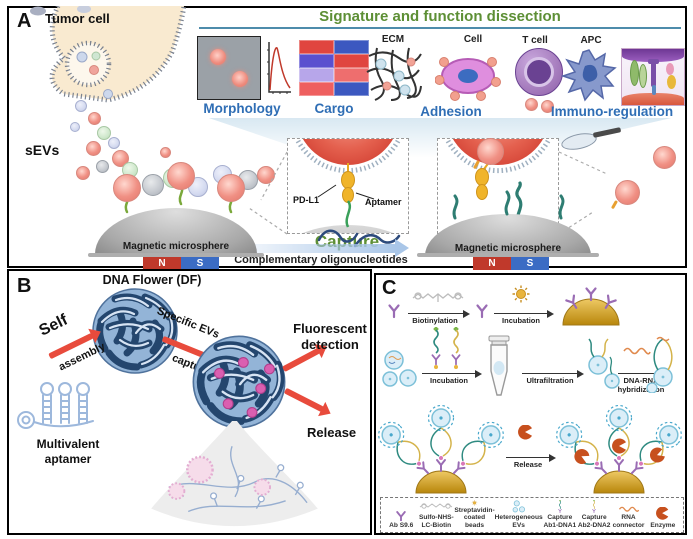 This screenshot has width=693, height=539. What do you see at coordinates (591, 40) in the screenshot?
I see `apc-label: APC` at bounding box center [591, 40].